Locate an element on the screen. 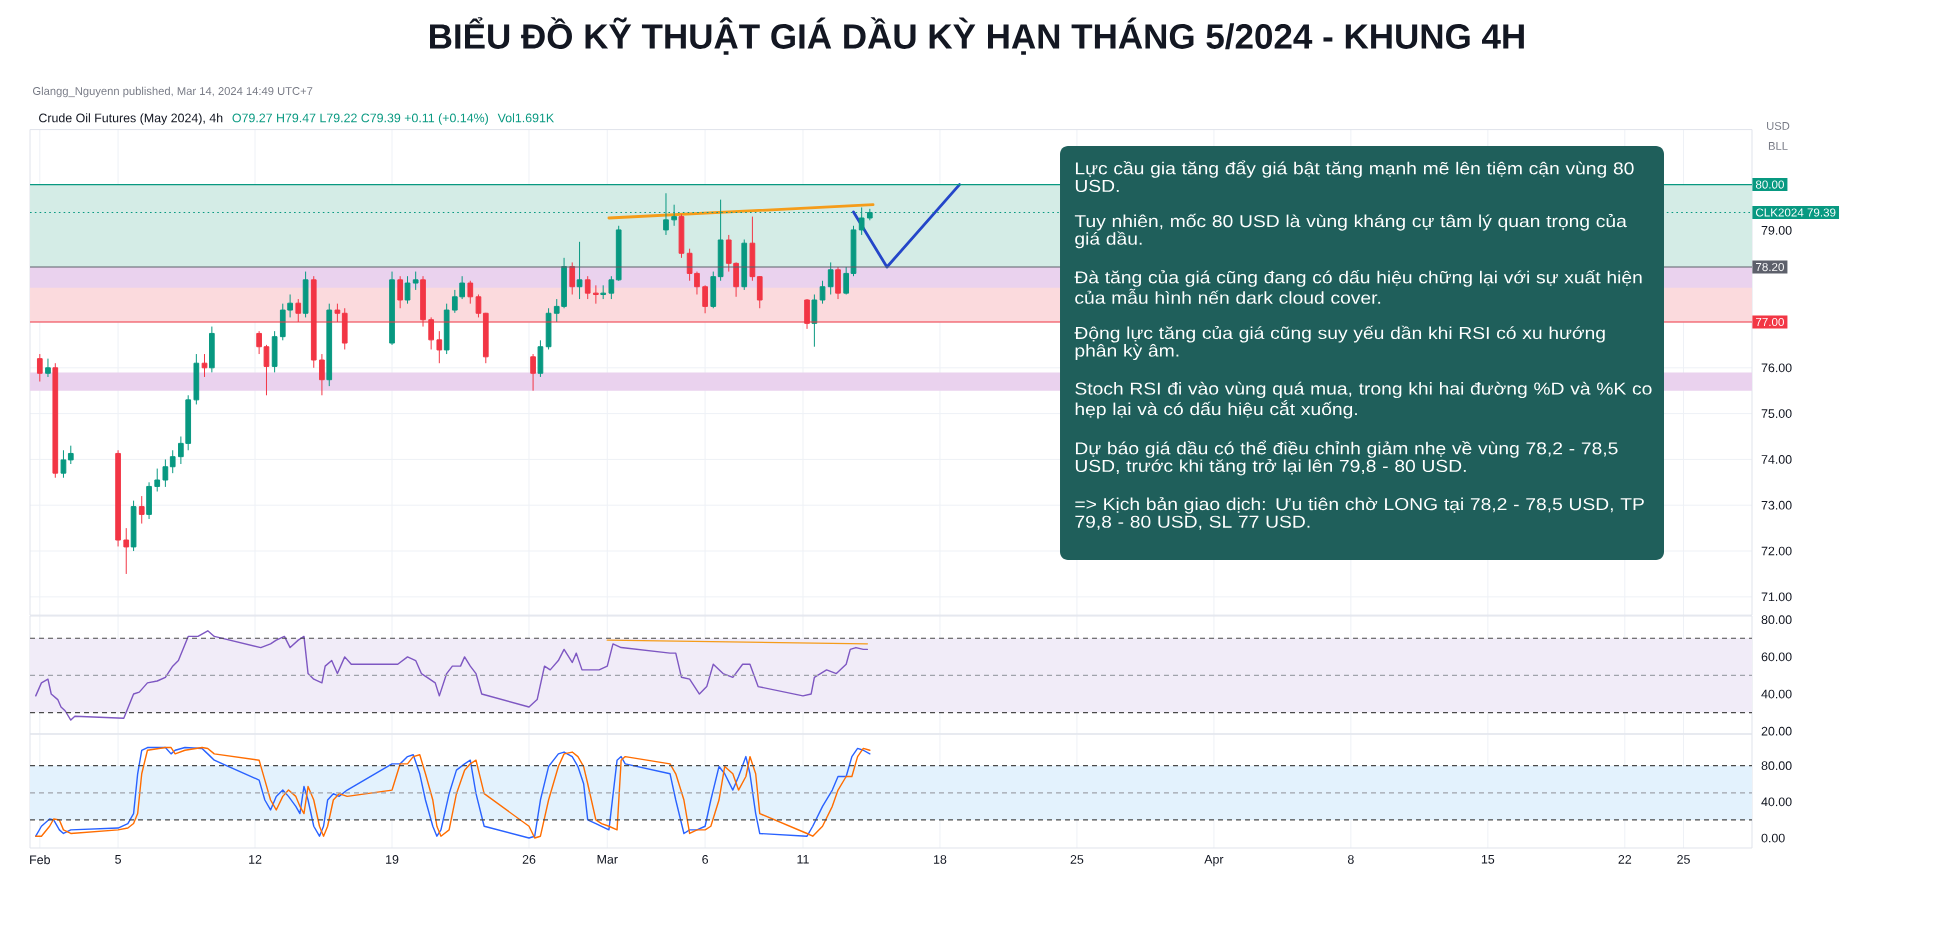  annotation: Tuy nhiên, mốc 80 USD là vùng kháng cự tâm lý quan trọng của giá dầu. is located at coordinates (1350, 231).